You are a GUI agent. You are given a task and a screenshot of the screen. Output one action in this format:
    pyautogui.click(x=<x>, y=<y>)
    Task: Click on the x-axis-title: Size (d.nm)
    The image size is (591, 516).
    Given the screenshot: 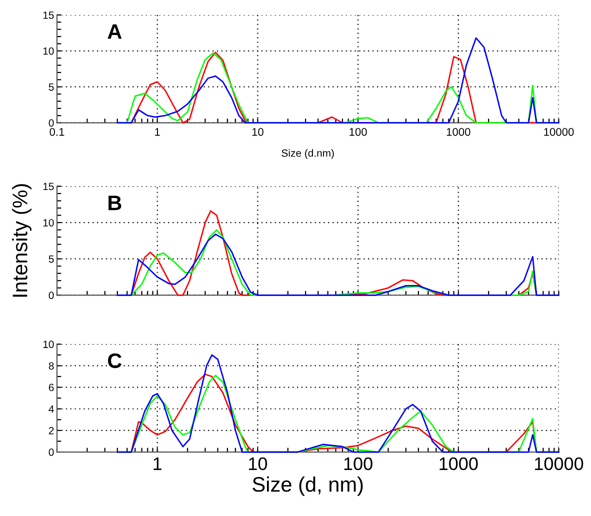 What is the action you would take?
    pyautogui.click(x=308, y=154)
    